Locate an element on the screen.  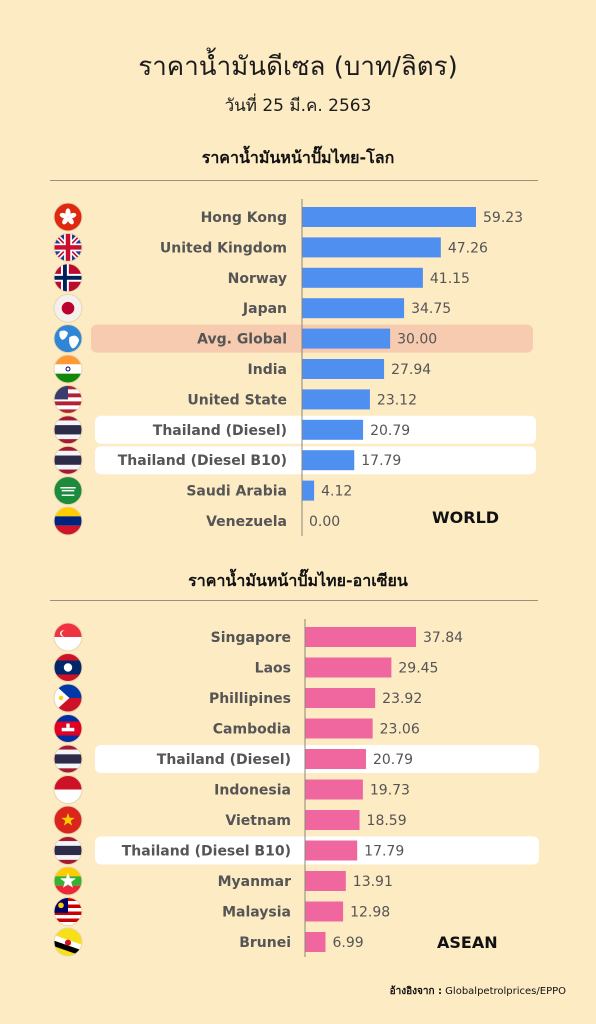
value-label: 23.92 is located at coordinates (402, 699).